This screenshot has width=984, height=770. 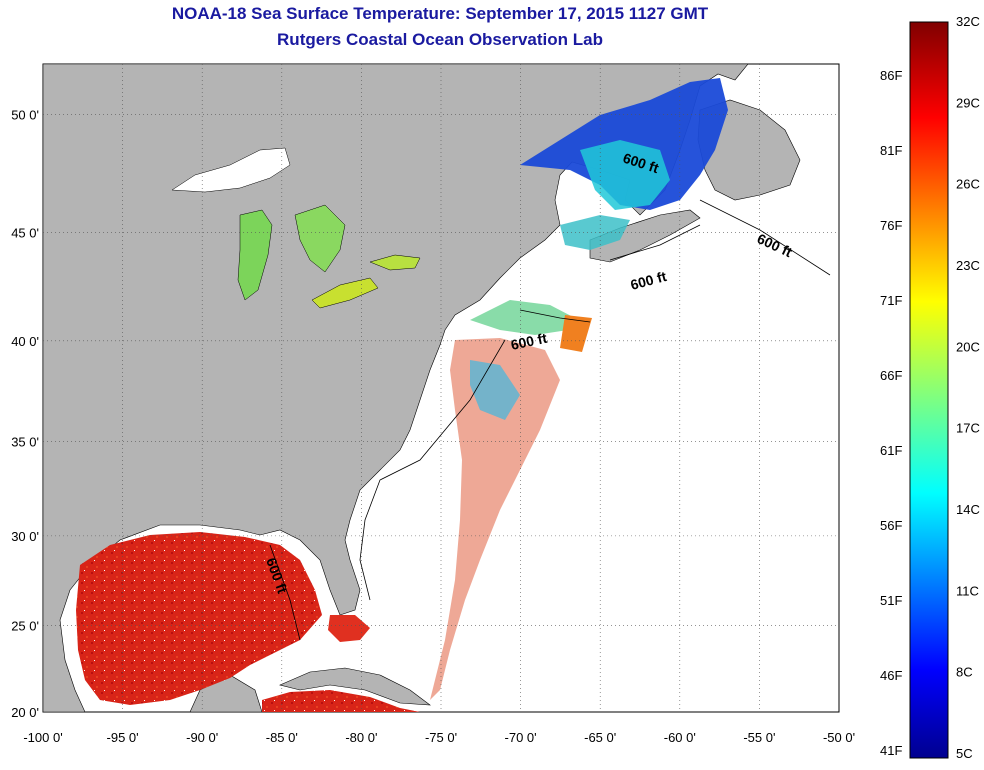 What do you see at coordinates (320, 238) in the screenshot?
I see `lake-huron` at bounding box center [320, 238].